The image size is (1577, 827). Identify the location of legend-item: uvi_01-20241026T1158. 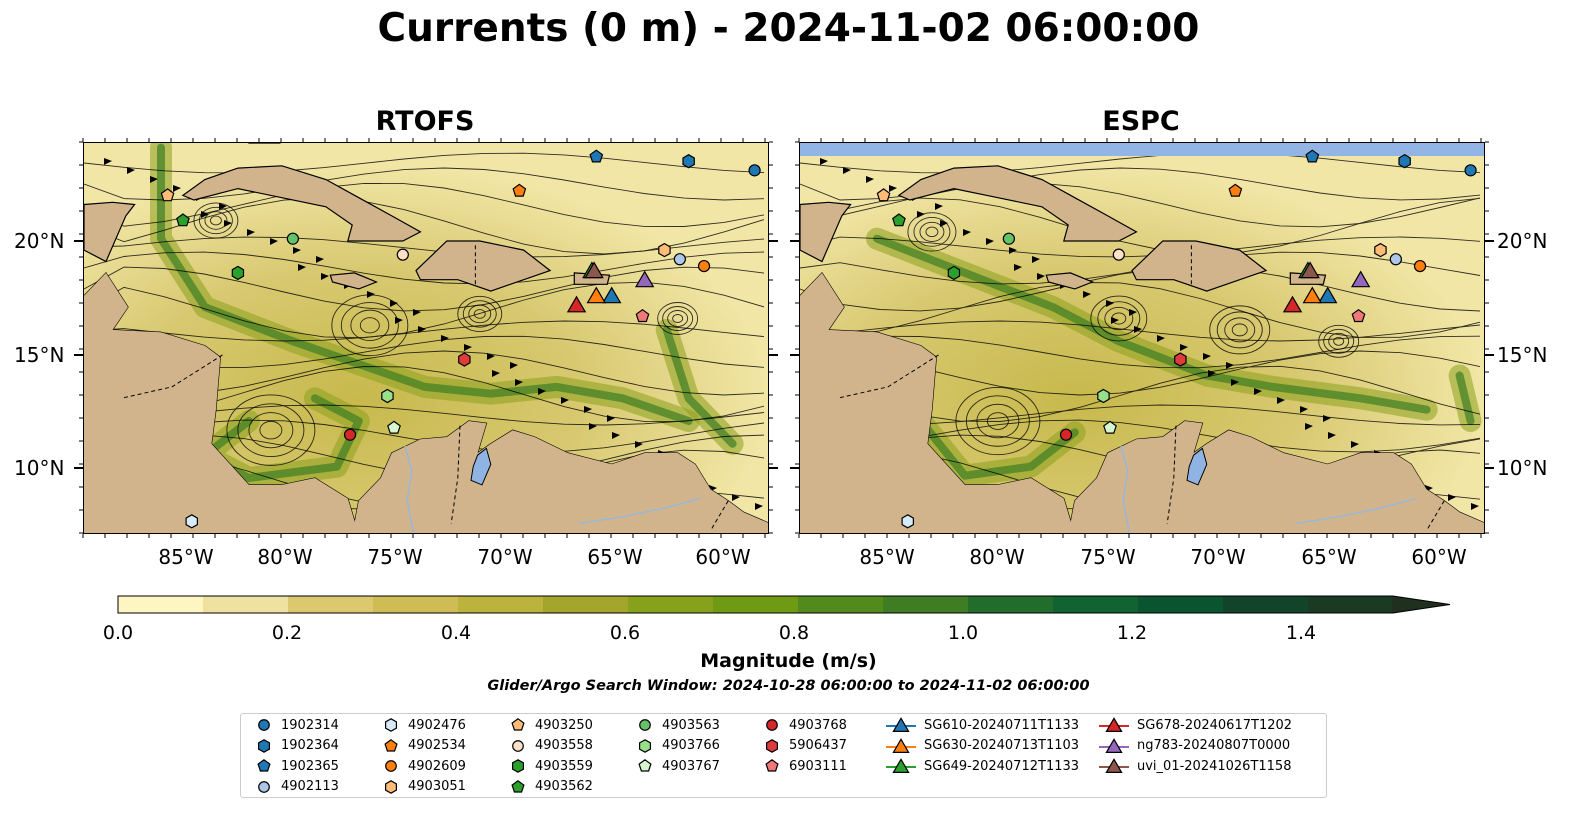
(1195, 766).